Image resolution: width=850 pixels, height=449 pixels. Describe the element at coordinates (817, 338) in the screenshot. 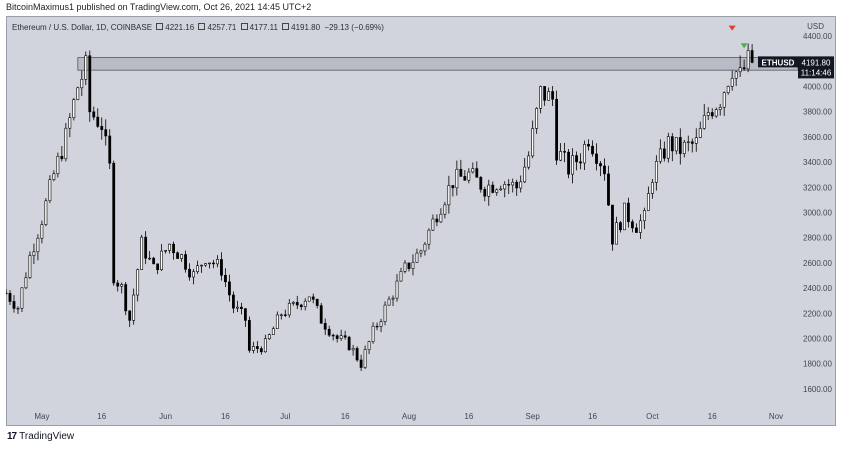

I see `y-tick-label: 2000.00` at that location.